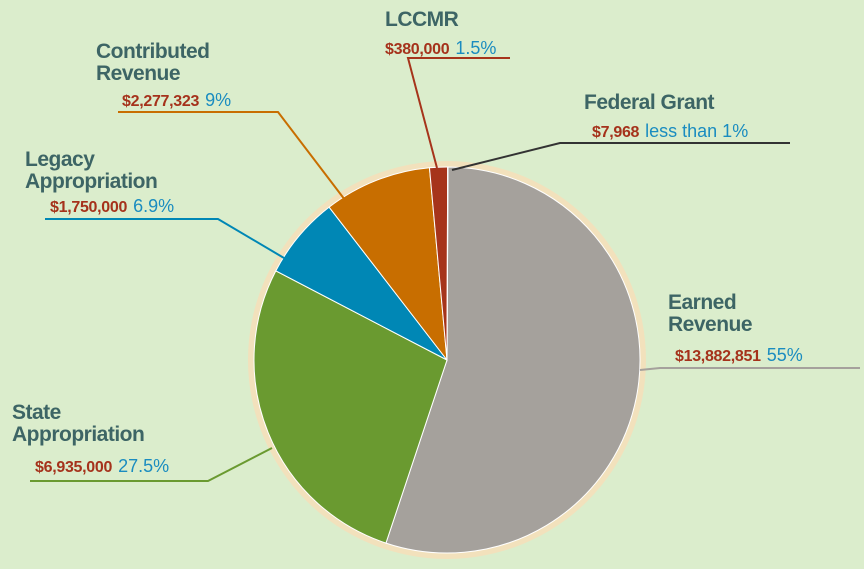 The height and width of the screenshot is (569, 864). Describe the element at coordinates (89, 207) in the screenshot. I see `amount-label: $1,750,000` at that location.